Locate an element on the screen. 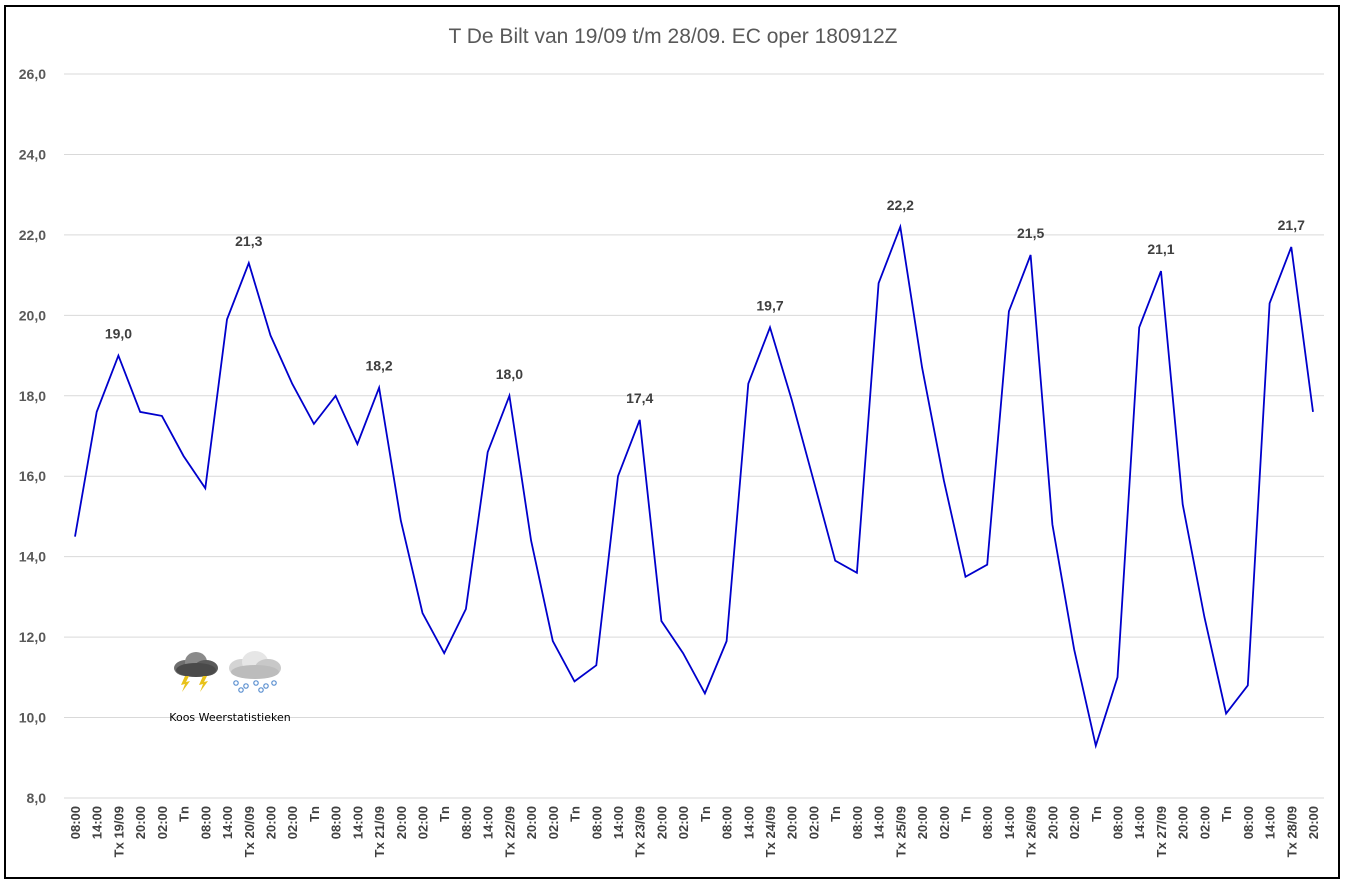 The image size is (1346, 885). x-tick-label: Tx 21/09 is located at coordinates (379, 831).